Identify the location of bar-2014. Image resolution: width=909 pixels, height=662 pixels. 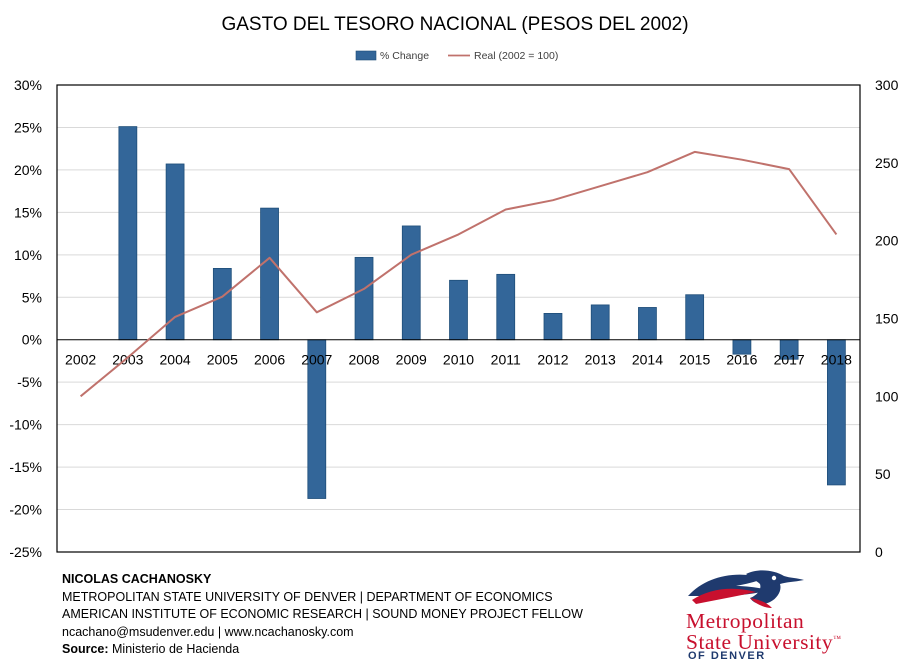
(647, 324).